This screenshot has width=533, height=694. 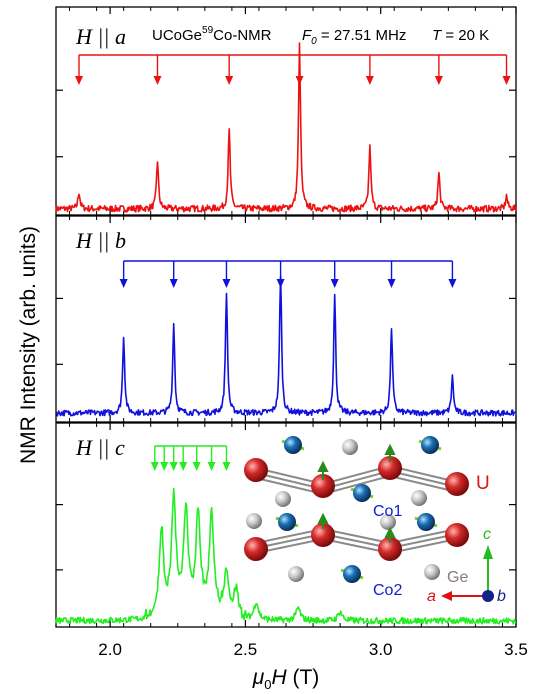 What do you see at coordinates (387, 511) in the screenshot?
I see `co1-label: Co1` at bounding box center [387, 511].